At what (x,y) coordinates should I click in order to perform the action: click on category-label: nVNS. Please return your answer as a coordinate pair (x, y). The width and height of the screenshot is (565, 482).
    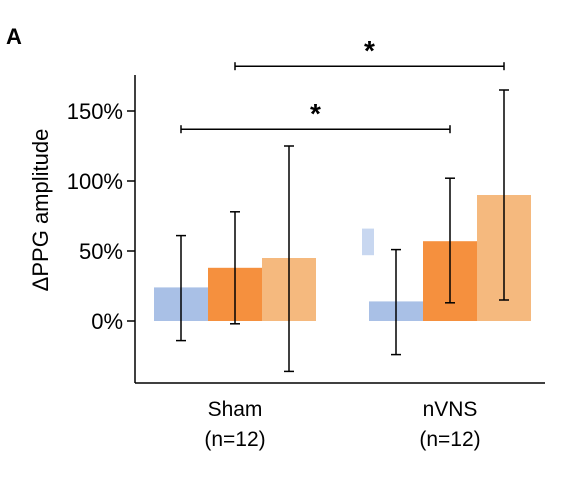
    Looking at the image, I should click on (450, 409).